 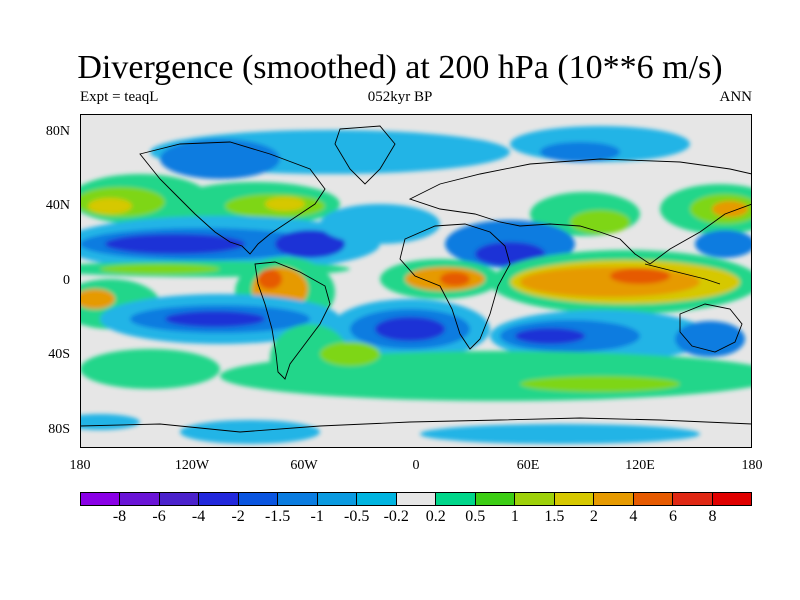 I want to click on colorbar-label: -8, so click(x=119, y=516).